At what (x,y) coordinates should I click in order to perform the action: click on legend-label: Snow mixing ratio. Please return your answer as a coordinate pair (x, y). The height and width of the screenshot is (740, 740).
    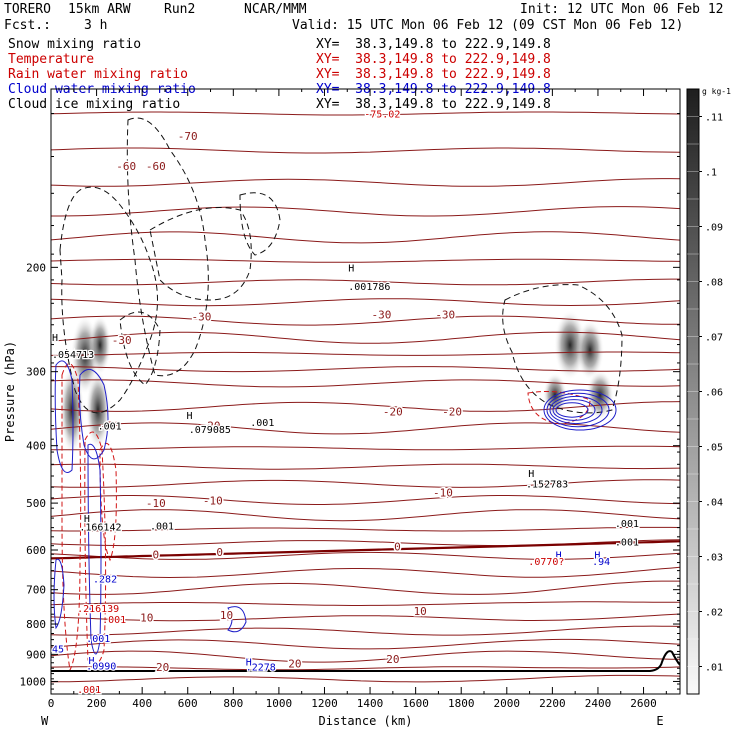
    Looking at the image, I should click on (75, 44).